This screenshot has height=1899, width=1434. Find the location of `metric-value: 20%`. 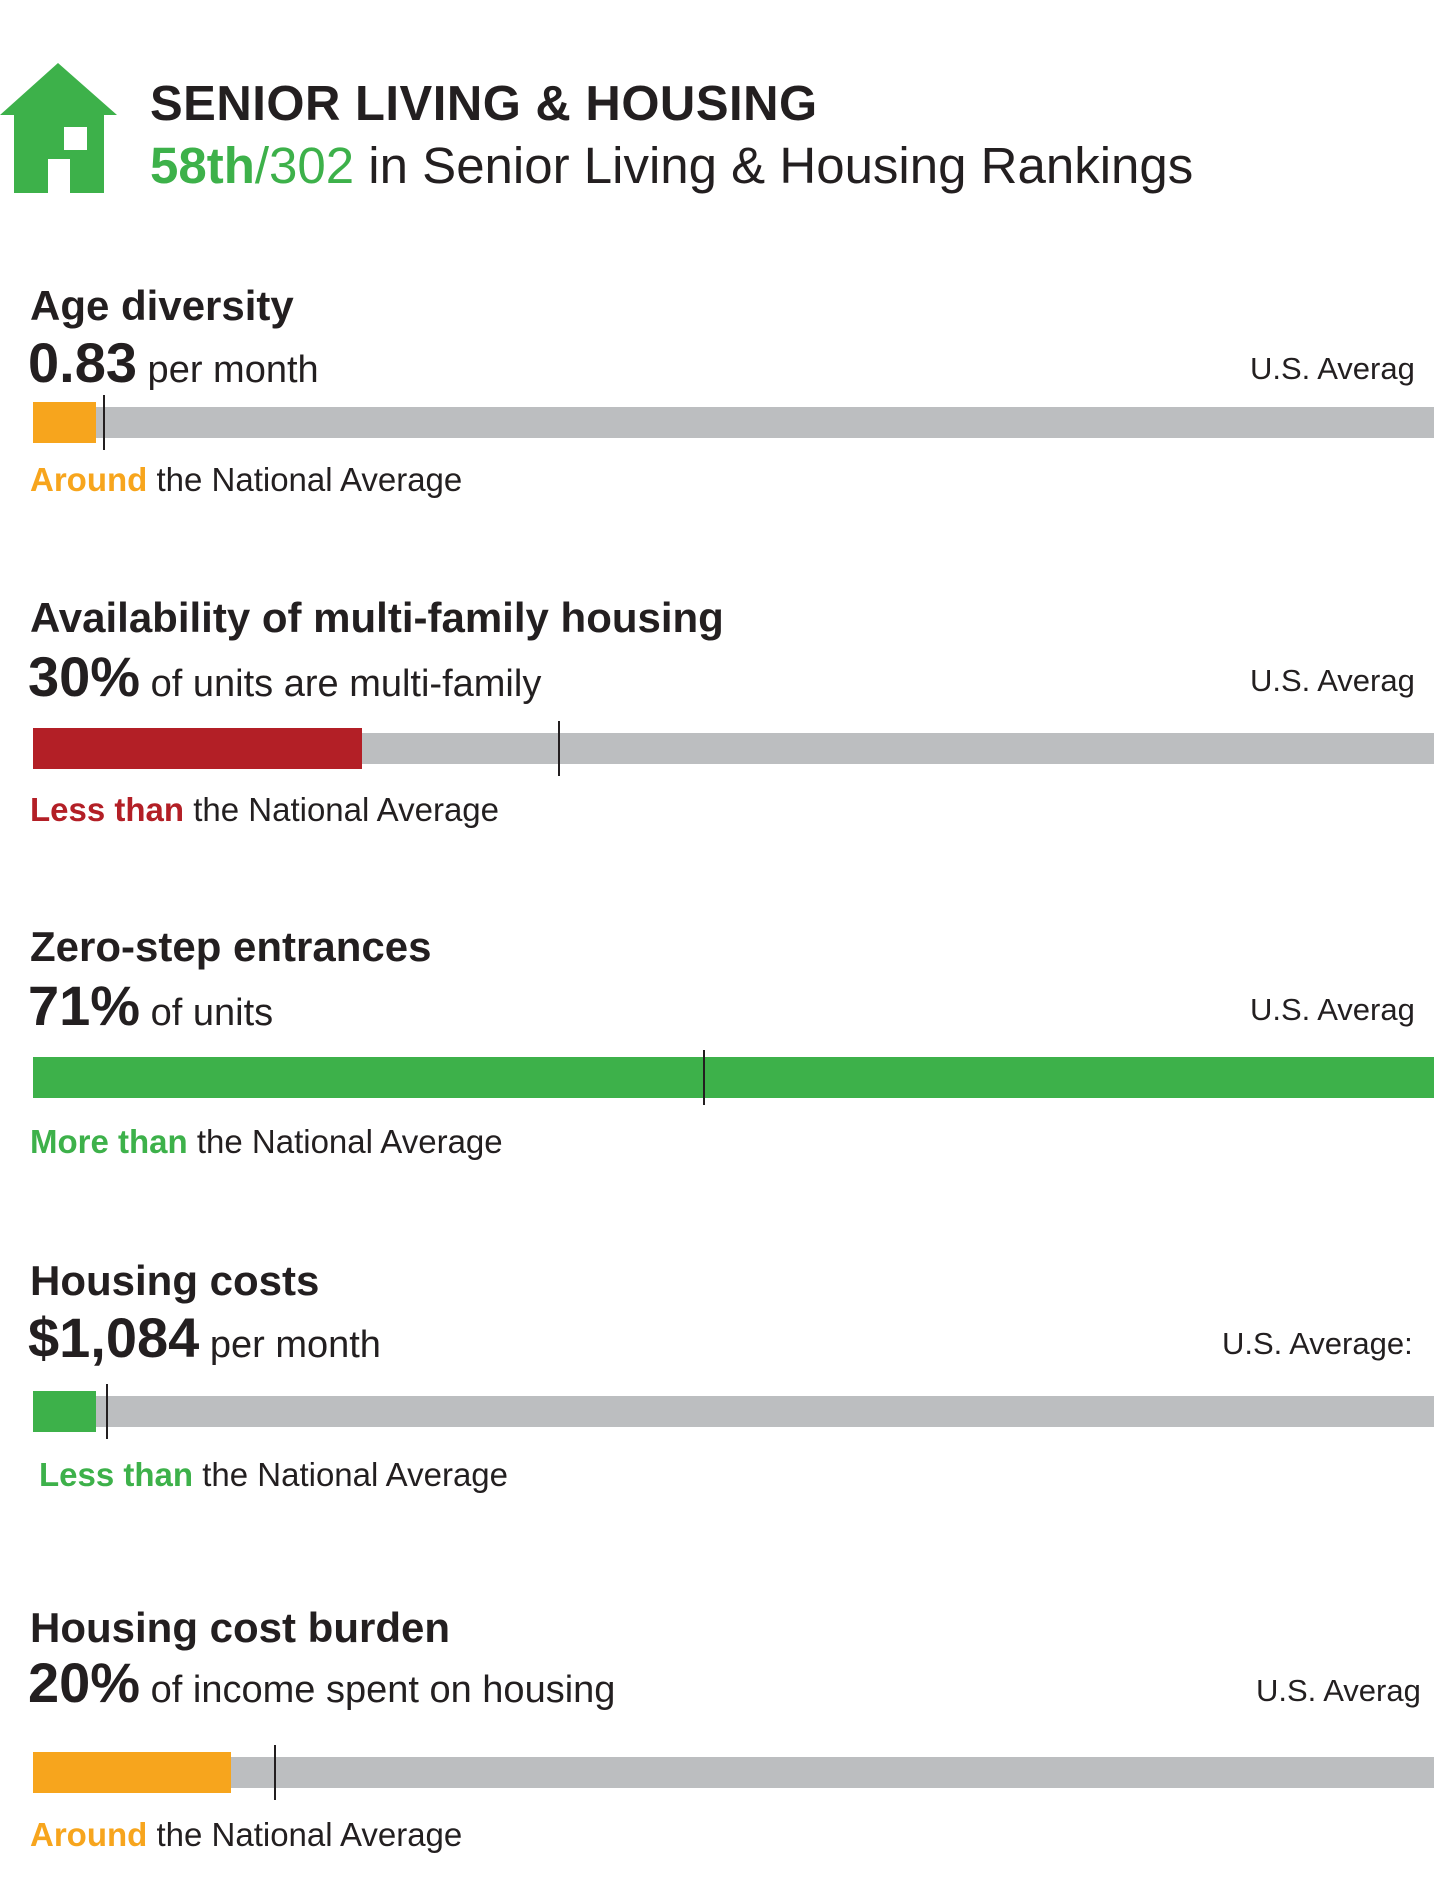

metric-value: 20% is located at coordinates (84, 1682).